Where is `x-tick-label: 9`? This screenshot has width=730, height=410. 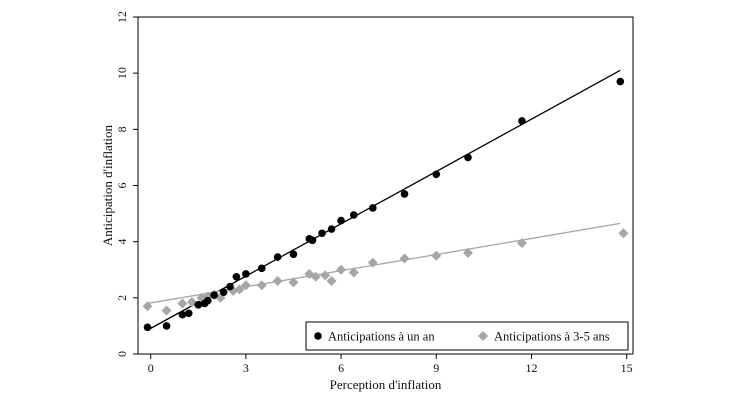 x-tick-label: 9 is located at coordinates (436, 368).